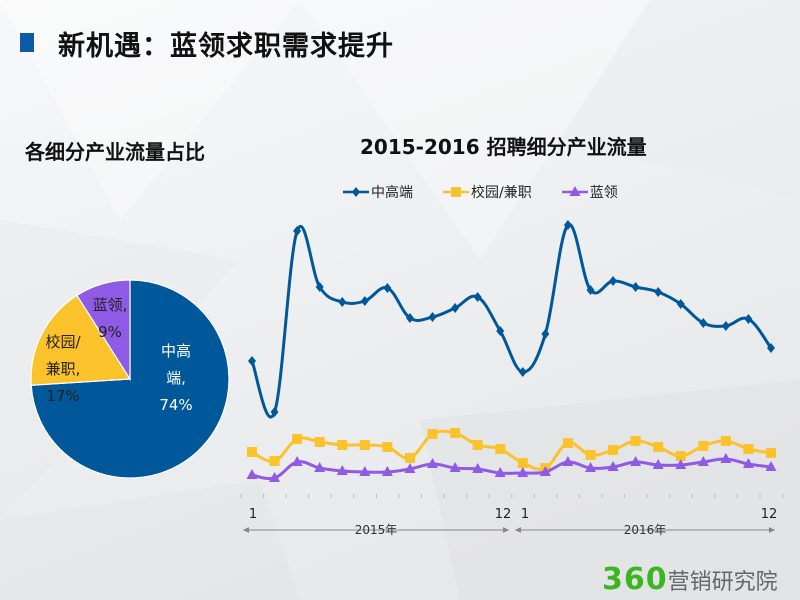  What do you see at coordinates (63, 342) in the screenshot?
I see `pie-data-label: 校园/` at bounding box center [63, 342].